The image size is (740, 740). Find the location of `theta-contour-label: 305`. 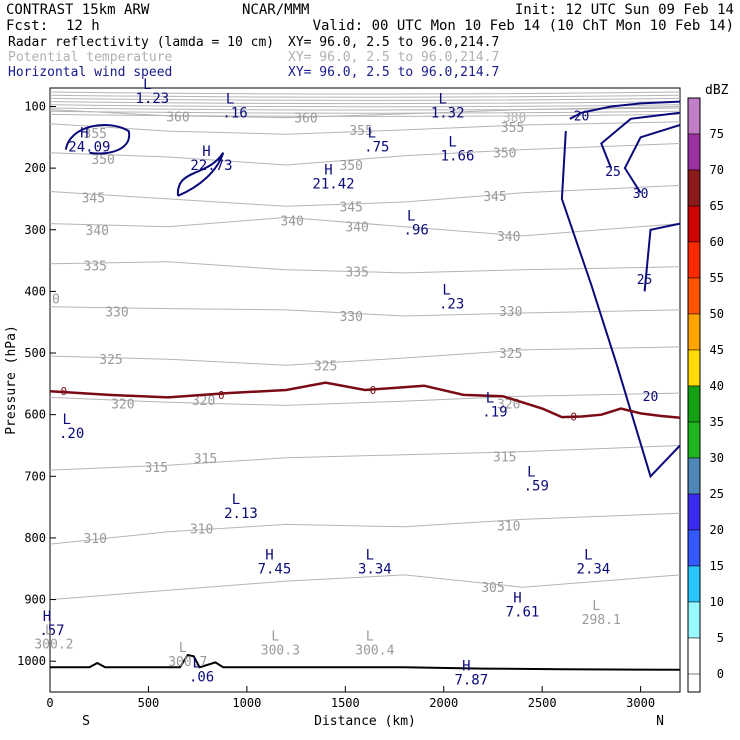

theta-contour-label: 305 is located at coordinates (492, 588).